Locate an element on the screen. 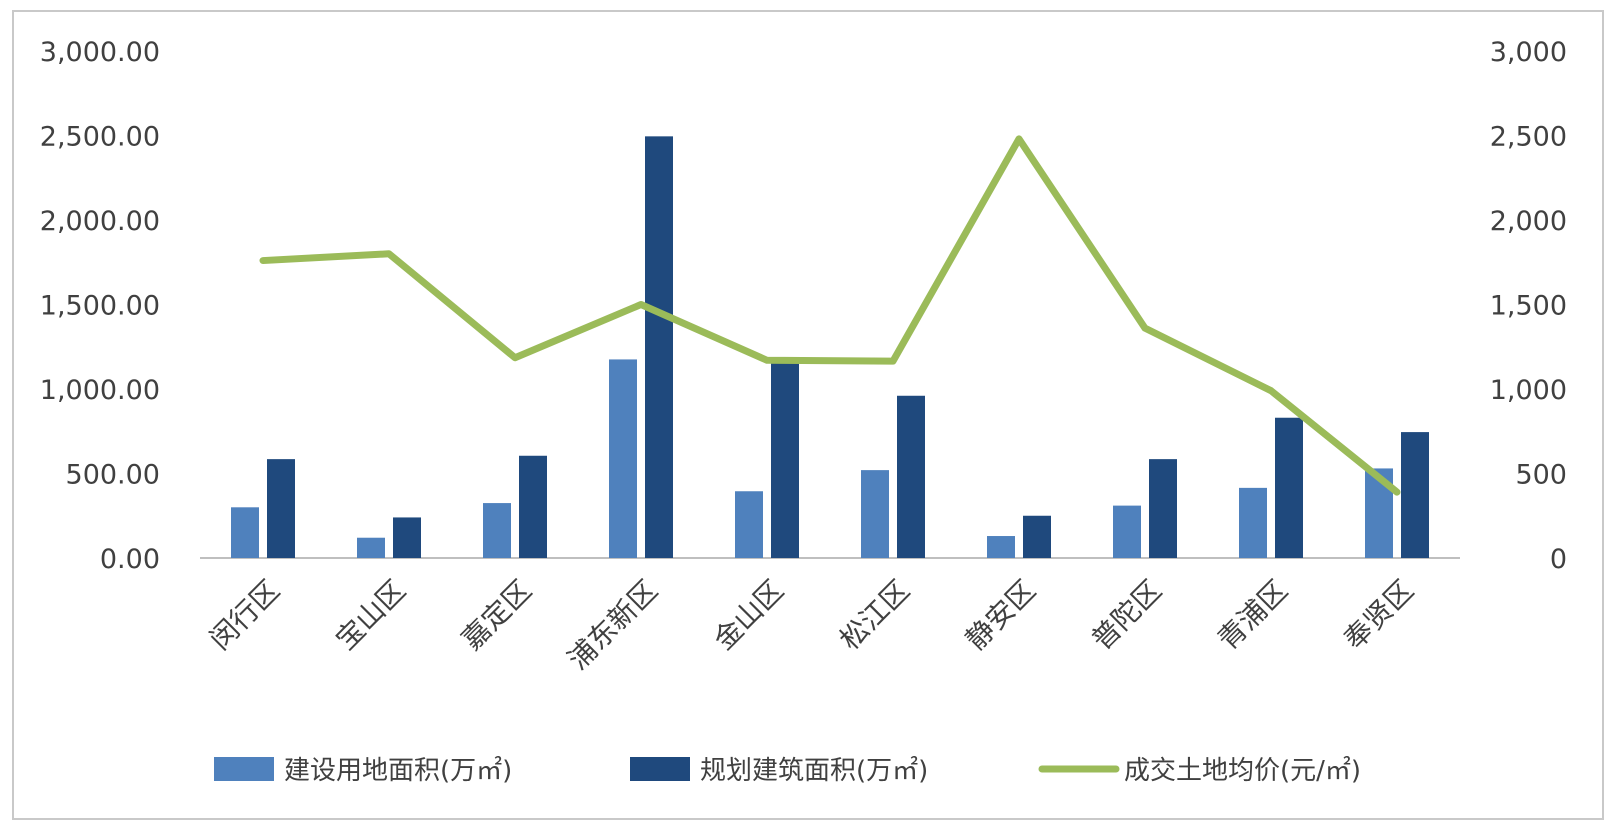 The width and height of the screenshot is (1614, 830). x-category-label: 浦东新区 is located at coordinates (612, 625).